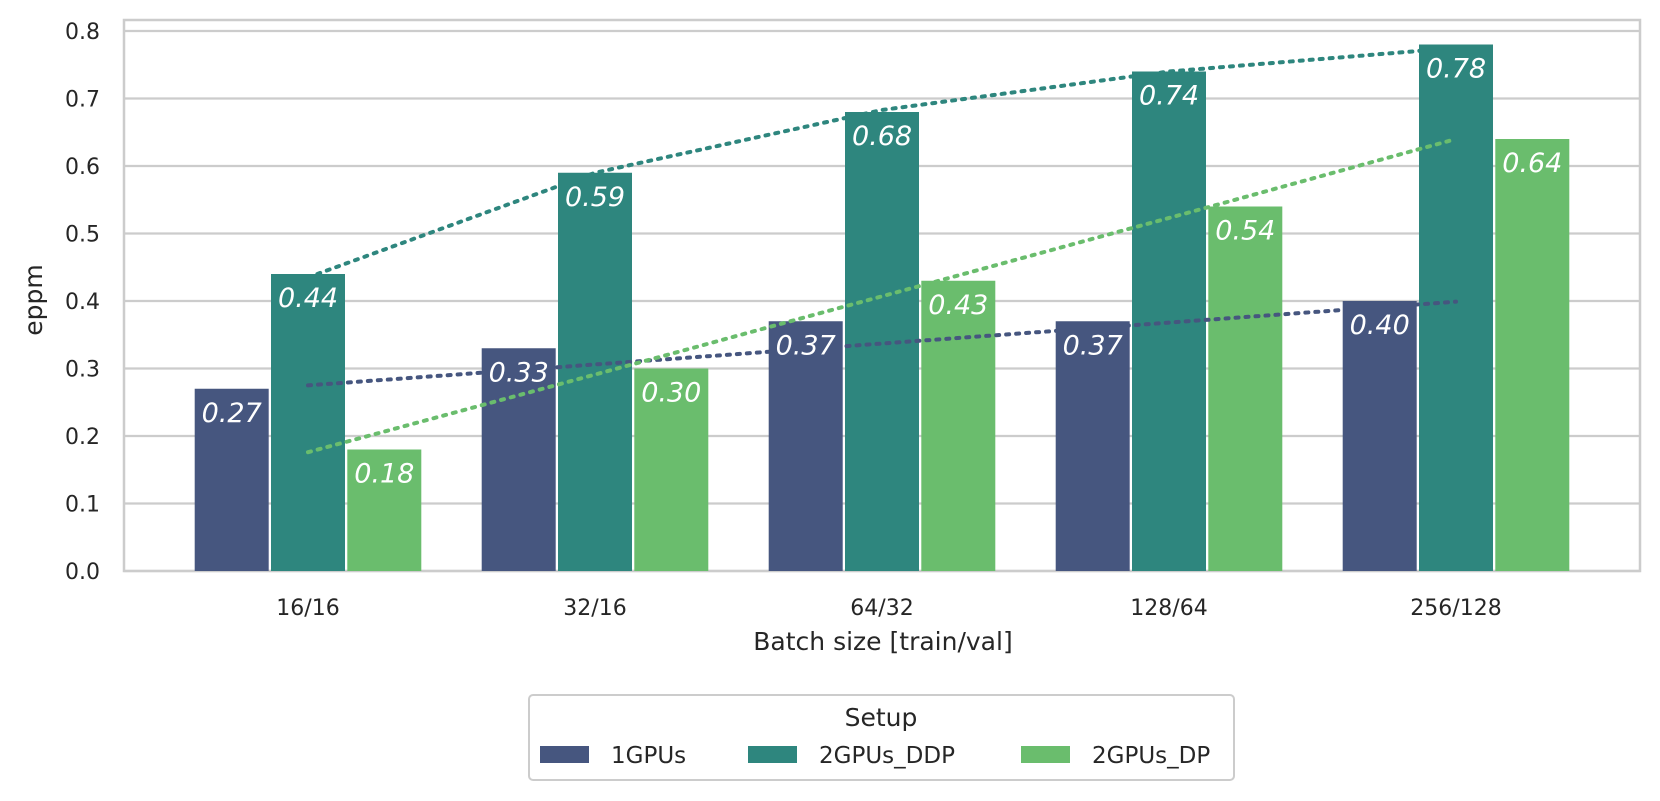 This screenshot has width=1660, height=801. Describe the element at coordinates (82, 572) in the screenshot. I see `y-tick-label: 0.0` at that location.